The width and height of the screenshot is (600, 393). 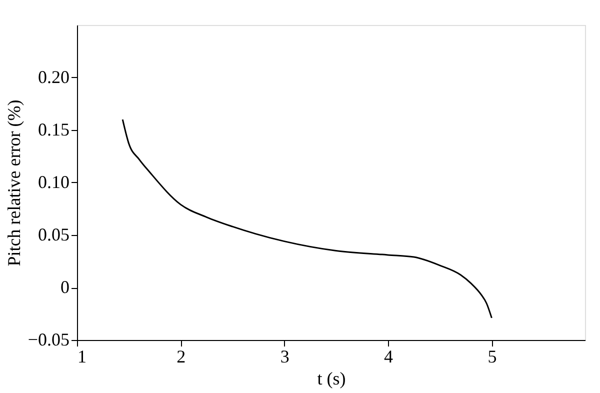 I want to click on x-tick-label: 3, so click(x=285, y=356).